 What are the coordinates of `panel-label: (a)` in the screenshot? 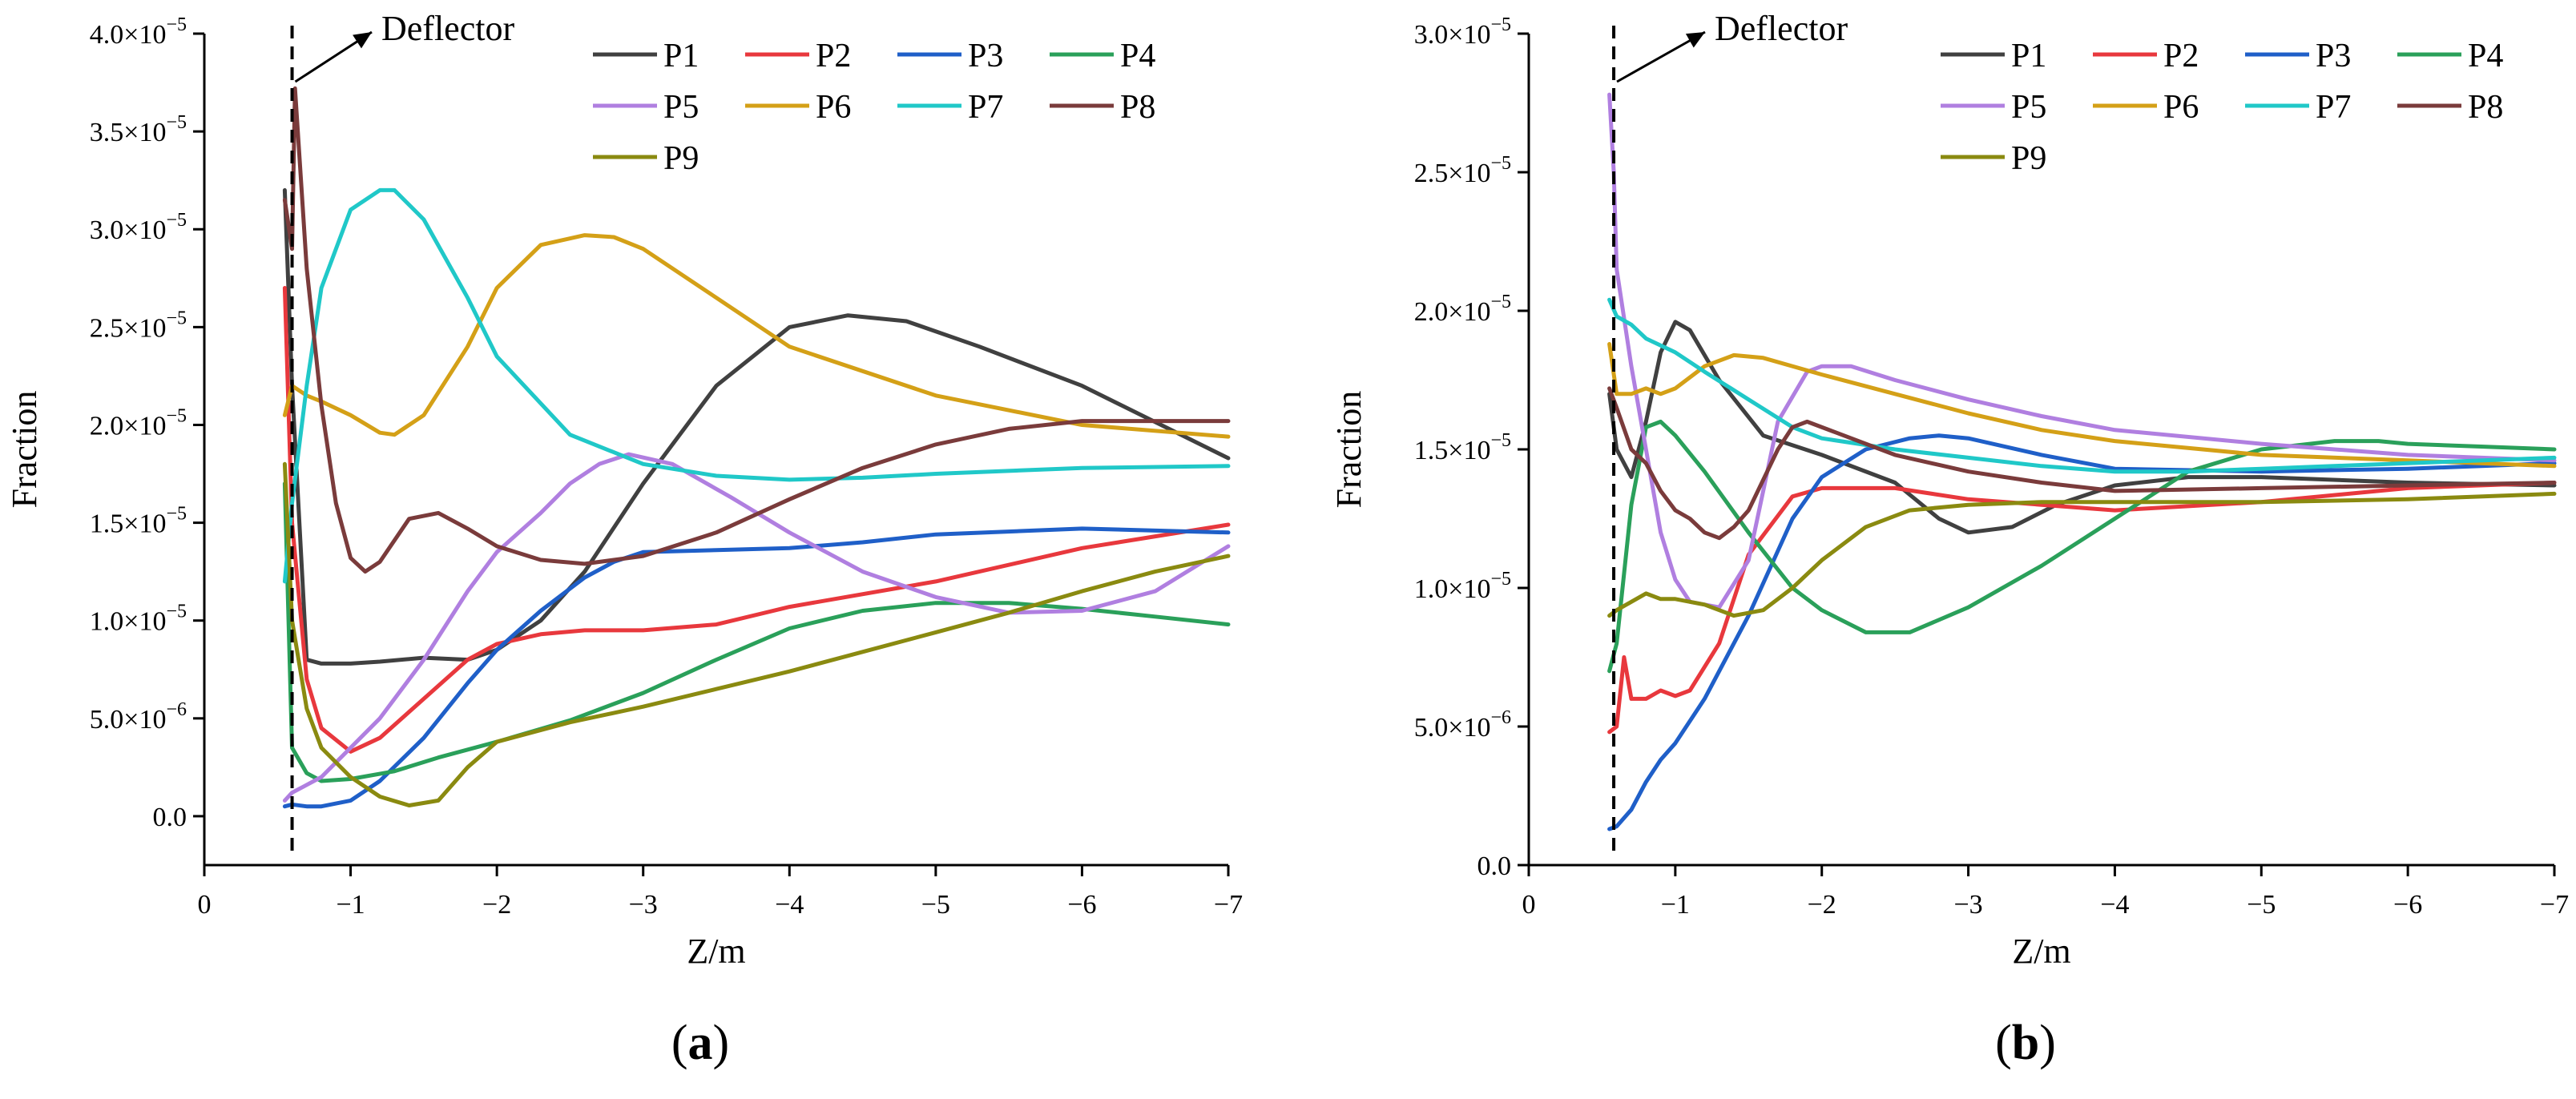 It's located at (700, 1043).